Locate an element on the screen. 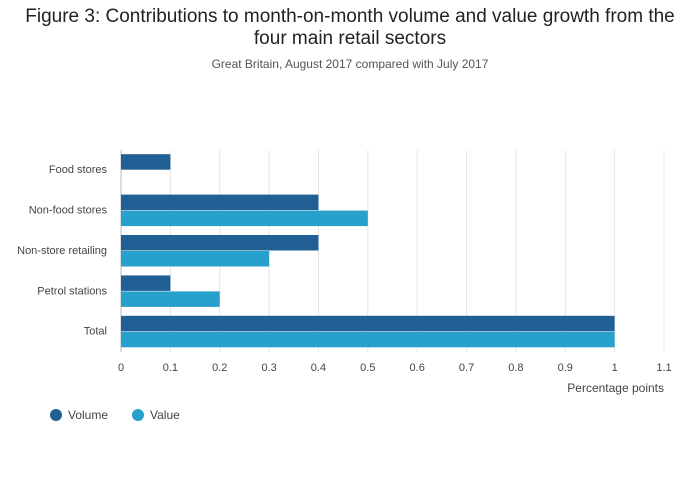  x-tick-label: 1 is located at coordinates (615, 368).